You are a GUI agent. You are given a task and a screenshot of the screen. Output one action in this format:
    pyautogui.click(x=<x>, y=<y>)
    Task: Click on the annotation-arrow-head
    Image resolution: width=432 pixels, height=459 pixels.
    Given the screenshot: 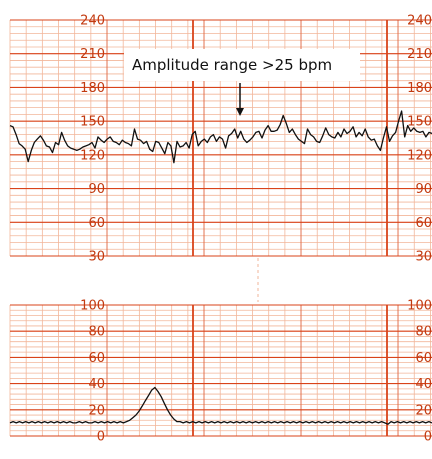 What is the action you would take?
    pyautogui.click(x=240, y=112)
    